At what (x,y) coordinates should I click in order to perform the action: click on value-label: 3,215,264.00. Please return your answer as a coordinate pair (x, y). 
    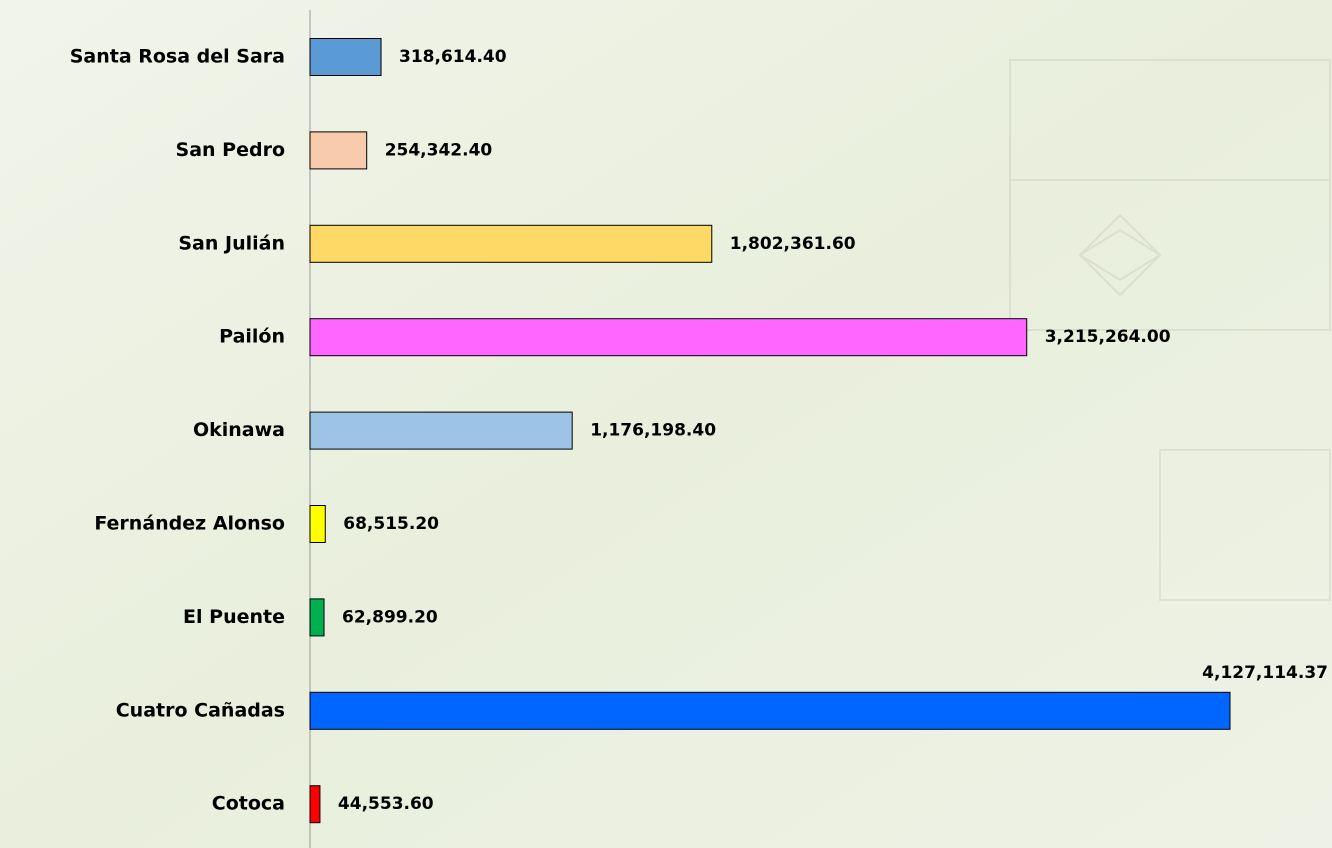
    Looking at the image, I should click on (1108, 337).